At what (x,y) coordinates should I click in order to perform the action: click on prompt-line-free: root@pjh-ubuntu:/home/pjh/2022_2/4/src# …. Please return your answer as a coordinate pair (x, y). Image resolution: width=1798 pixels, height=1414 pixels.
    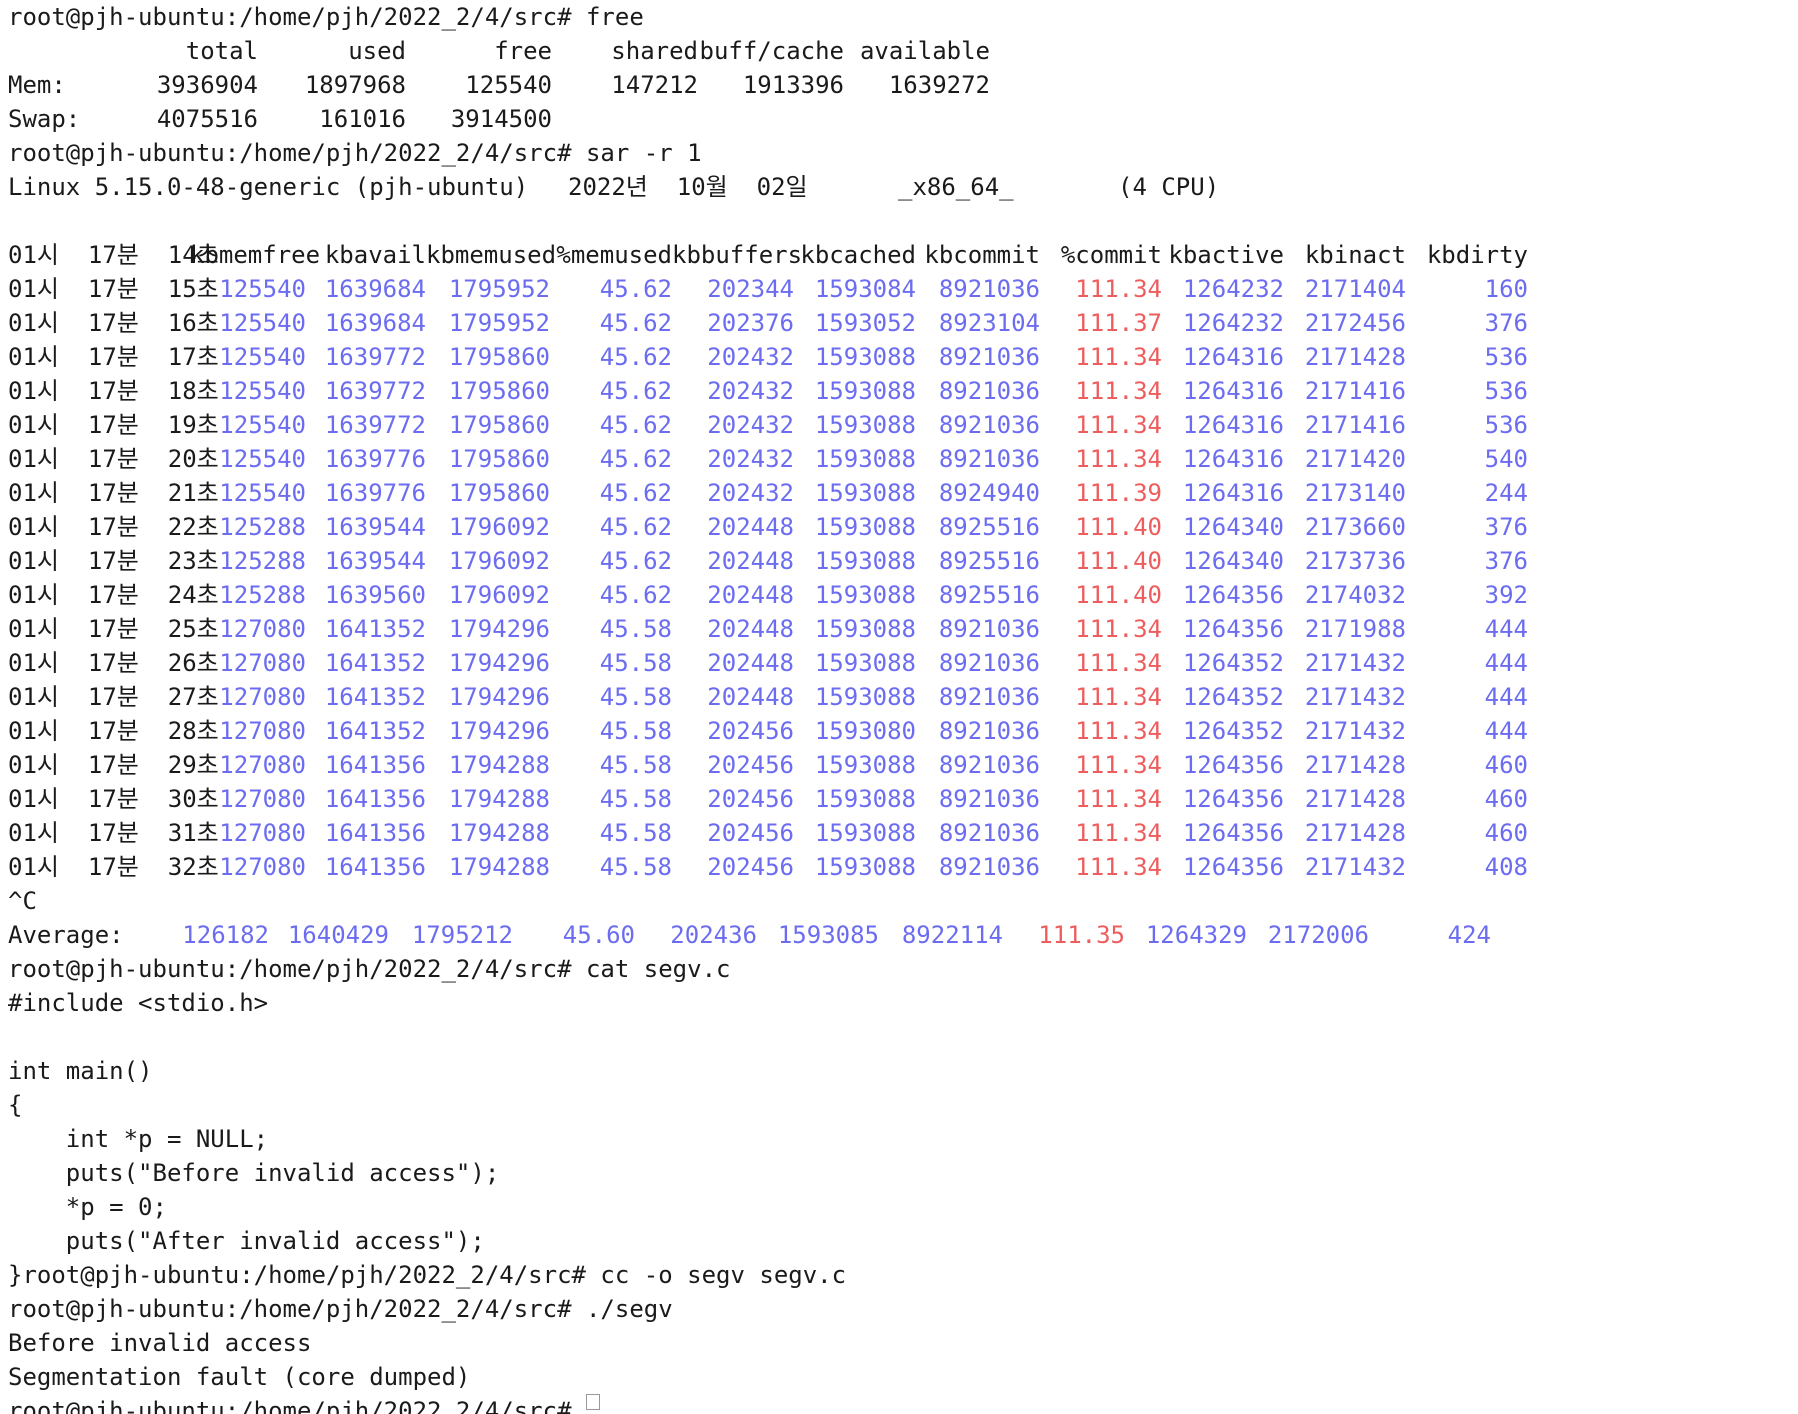
    Looking at the image, I should click on (903, 17).